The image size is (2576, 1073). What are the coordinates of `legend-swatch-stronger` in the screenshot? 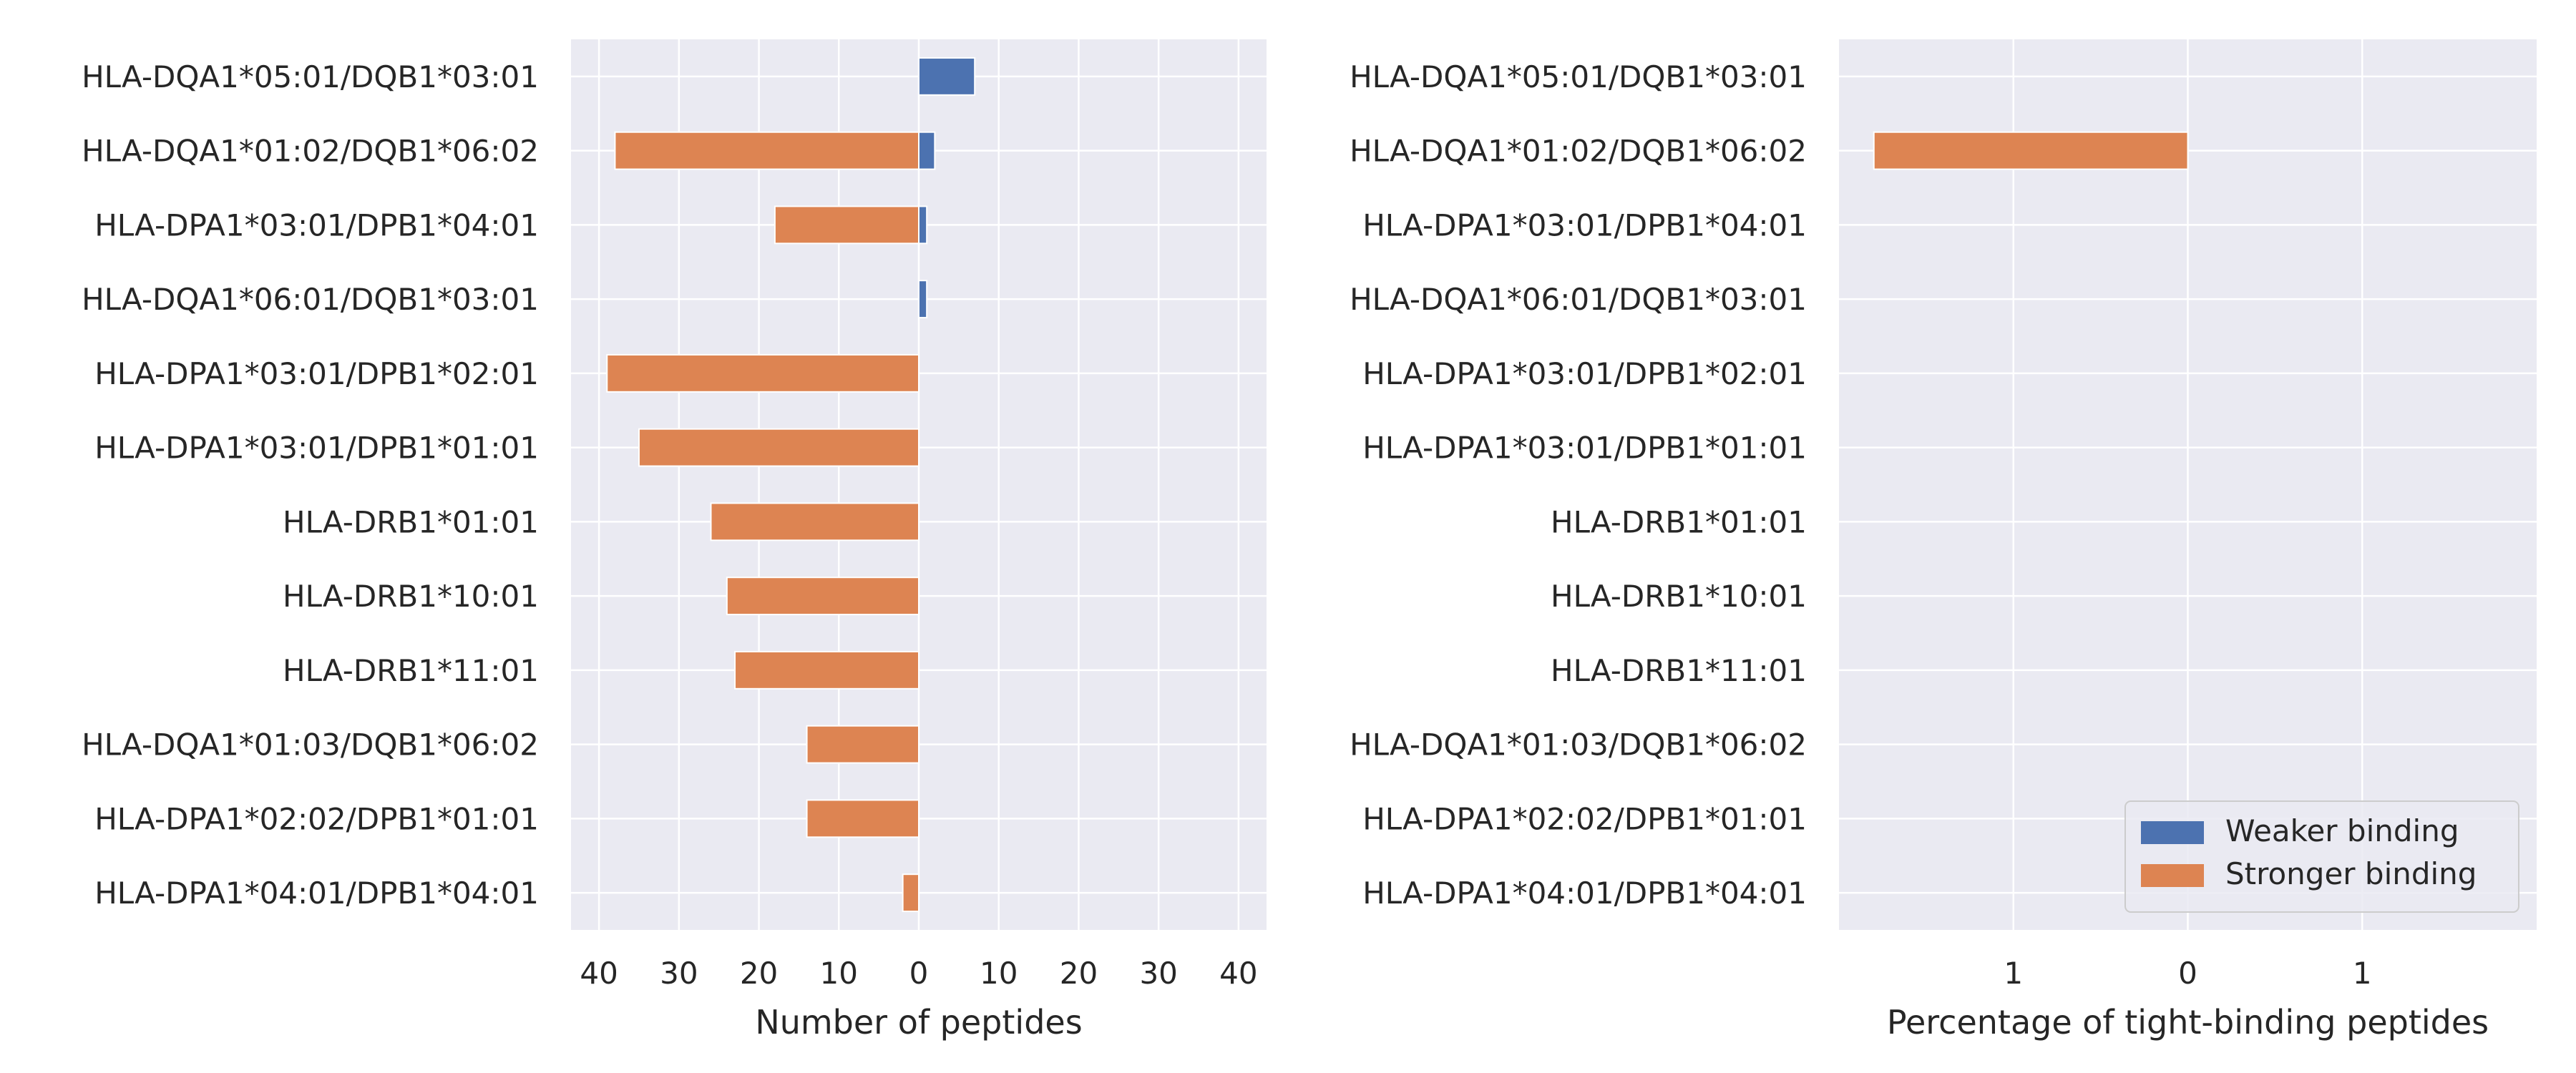 It's located at (2172, 876).